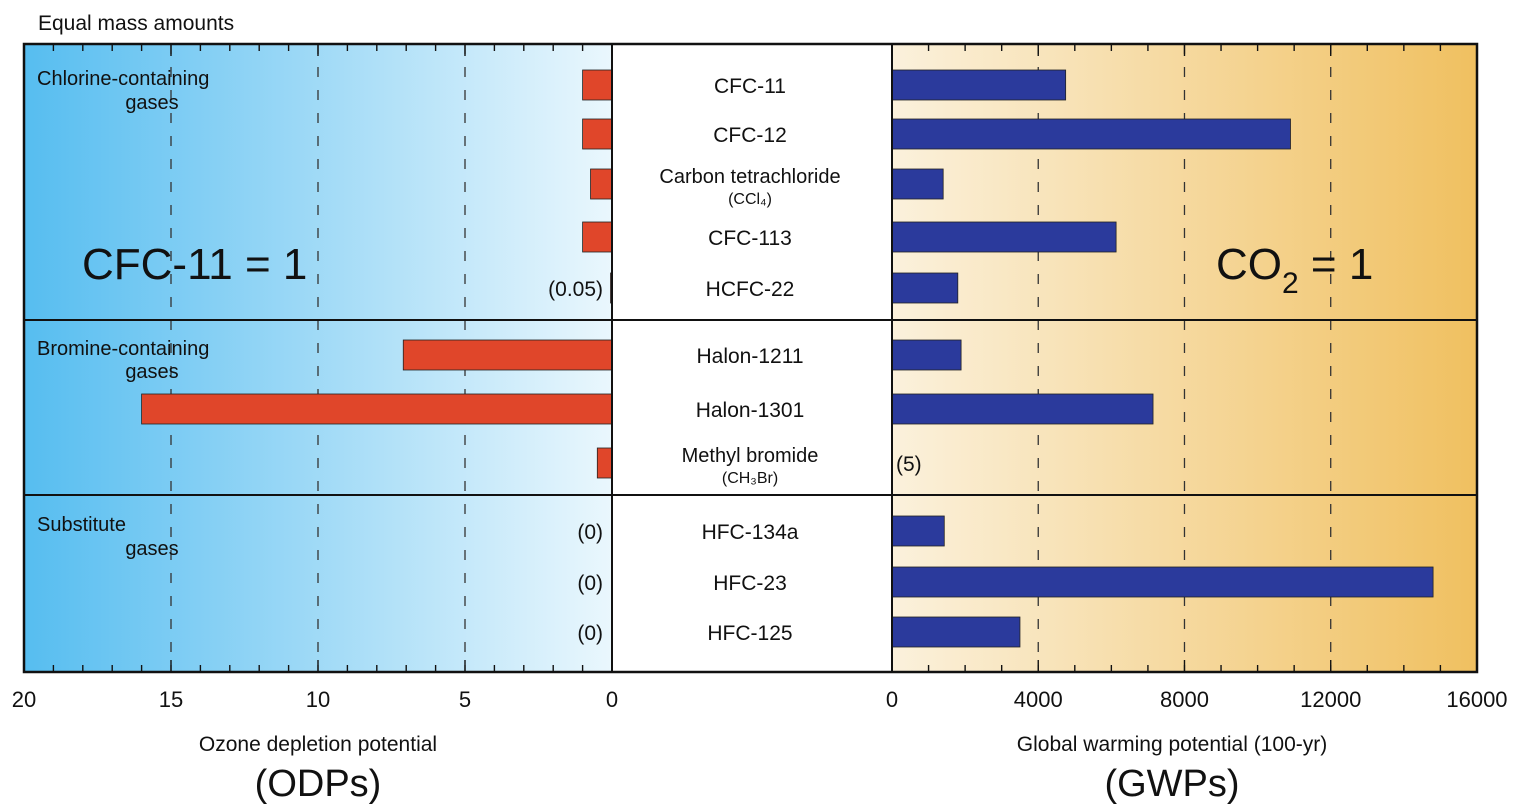  Describe the element at coordinates (318, 784) in the screenshot. I see `odp-axis-subtitle: (ODPs)` at that location.